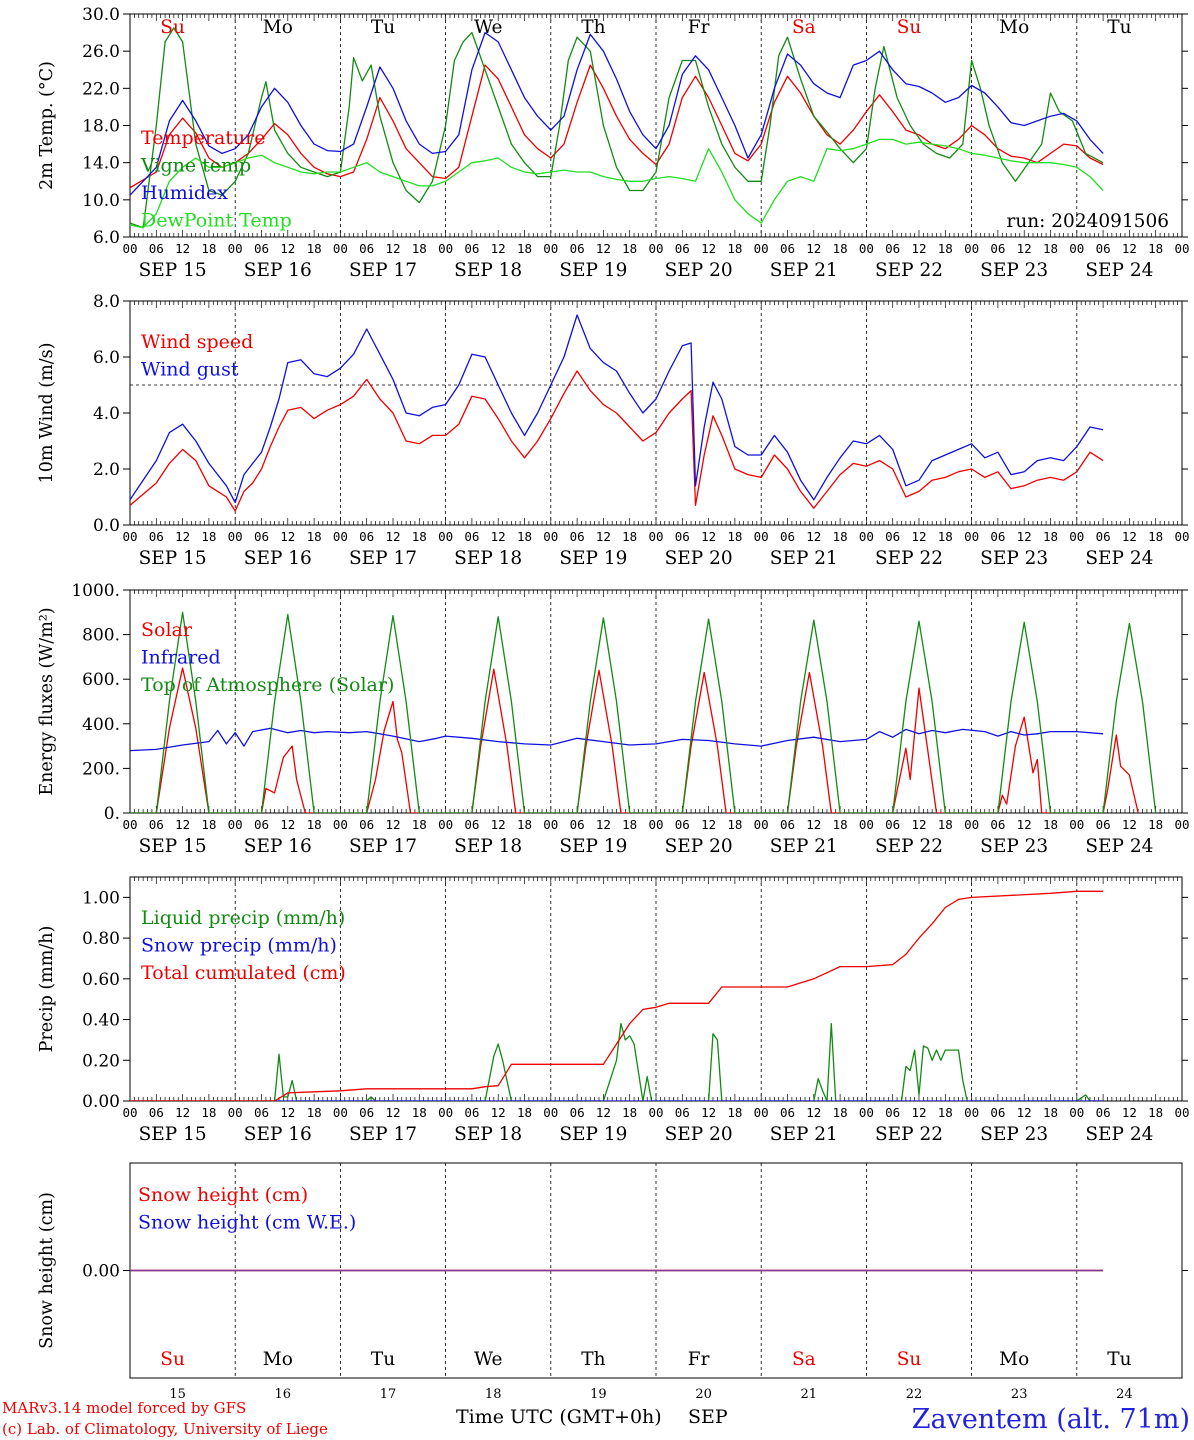 The height and width of the screenshot is (1440, 1194). I want to click on day-number-label: 19, so click(598, 1394).